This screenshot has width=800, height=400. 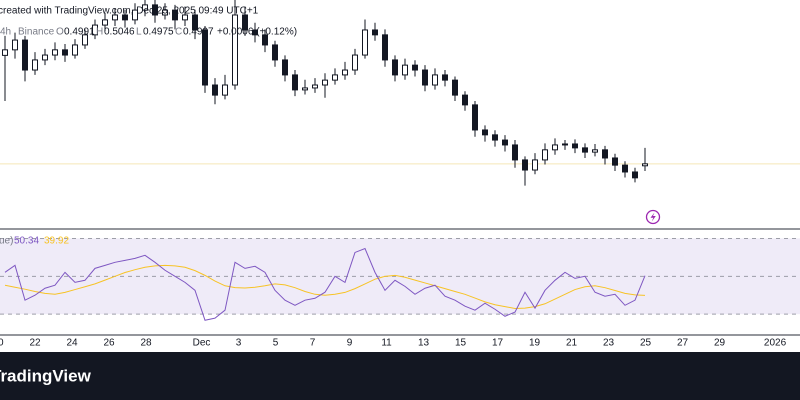 I want to click on rsi-signal, so click(x=325, y=287).